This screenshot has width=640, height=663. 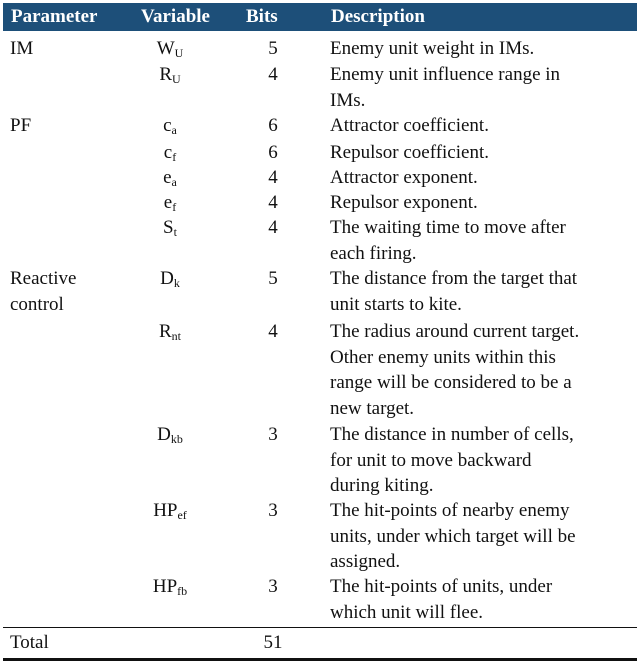 I want to click on description-line: for unit to move backward, so click(x=431, y=460).